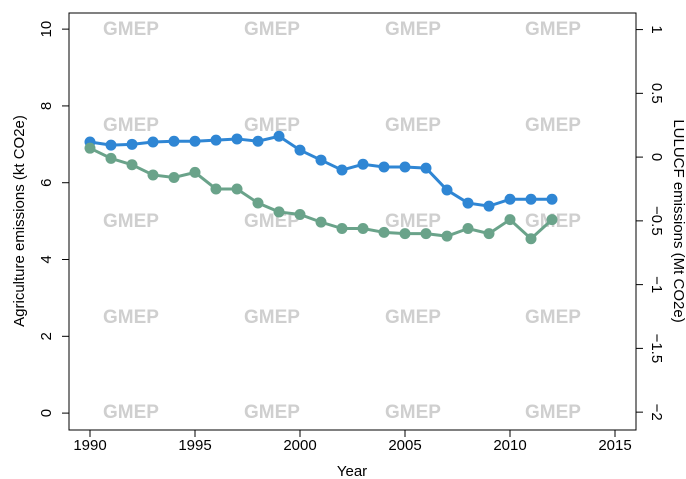 The width and height of the screenshot is (686, 479). I want to click on x-tick-label: 2015, so click(614, 445).